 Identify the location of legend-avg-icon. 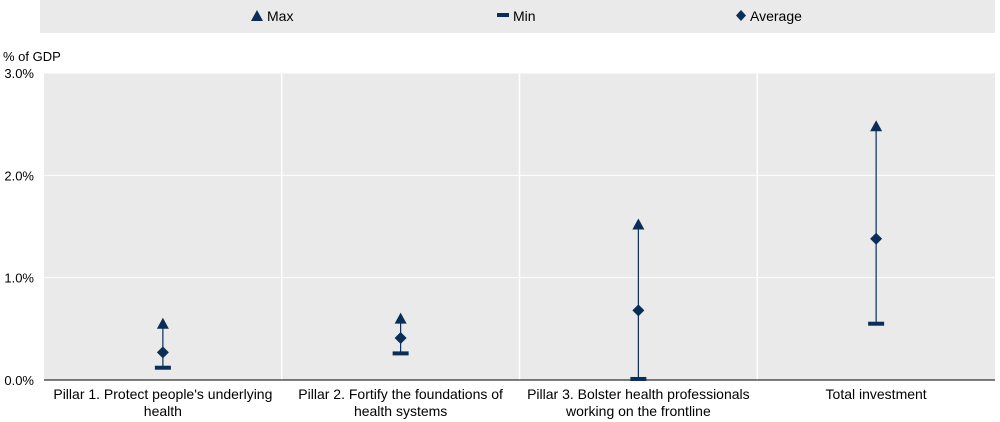
(741, 15).